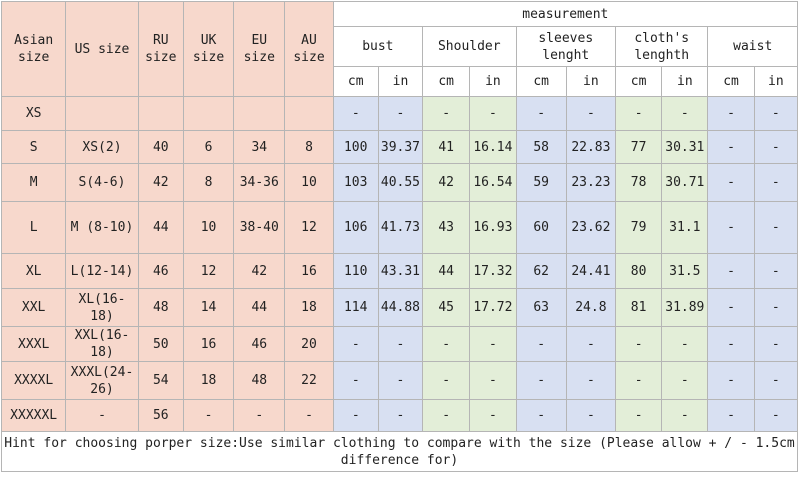 This screenshot has height=489, width=800. I want to click on cell-us-size: XL(16-18), so click(102, 307).